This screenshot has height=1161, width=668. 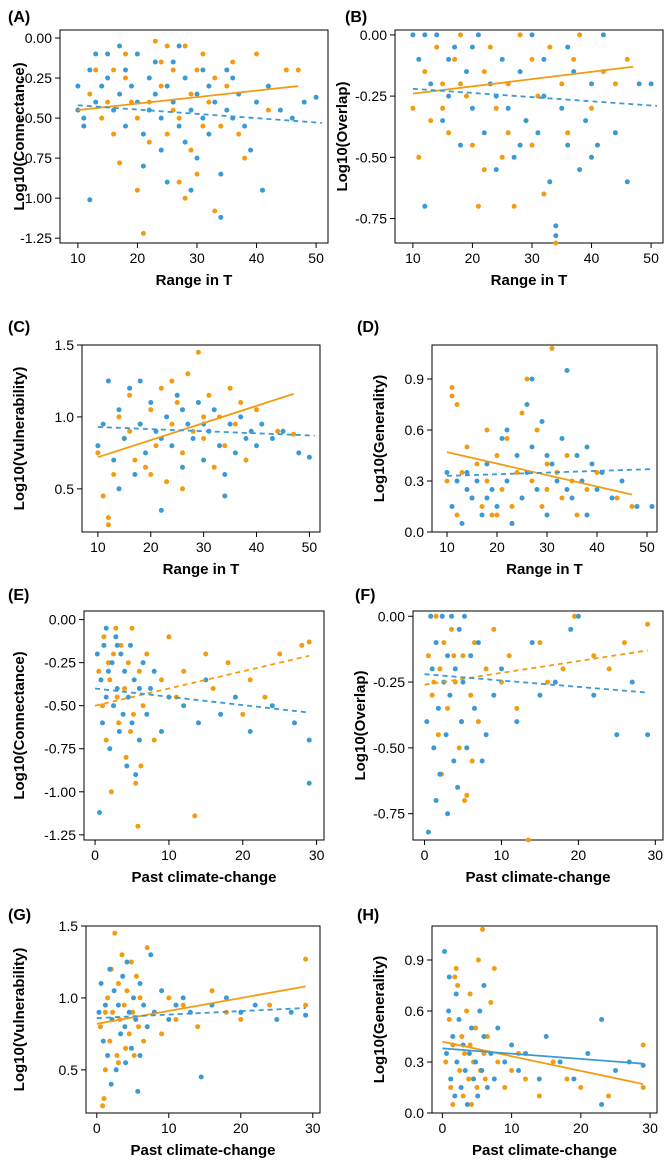 What do you see at coordinates (368, 915) in the screenshot?
I see `panel-label: (H)` at bounding box center [368, 915].